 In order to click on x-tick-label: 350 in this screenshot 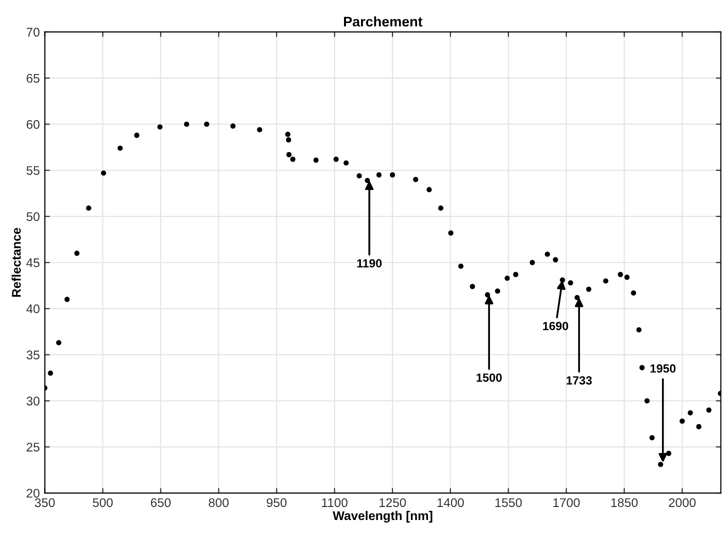, I will do `click(44, 503)`.